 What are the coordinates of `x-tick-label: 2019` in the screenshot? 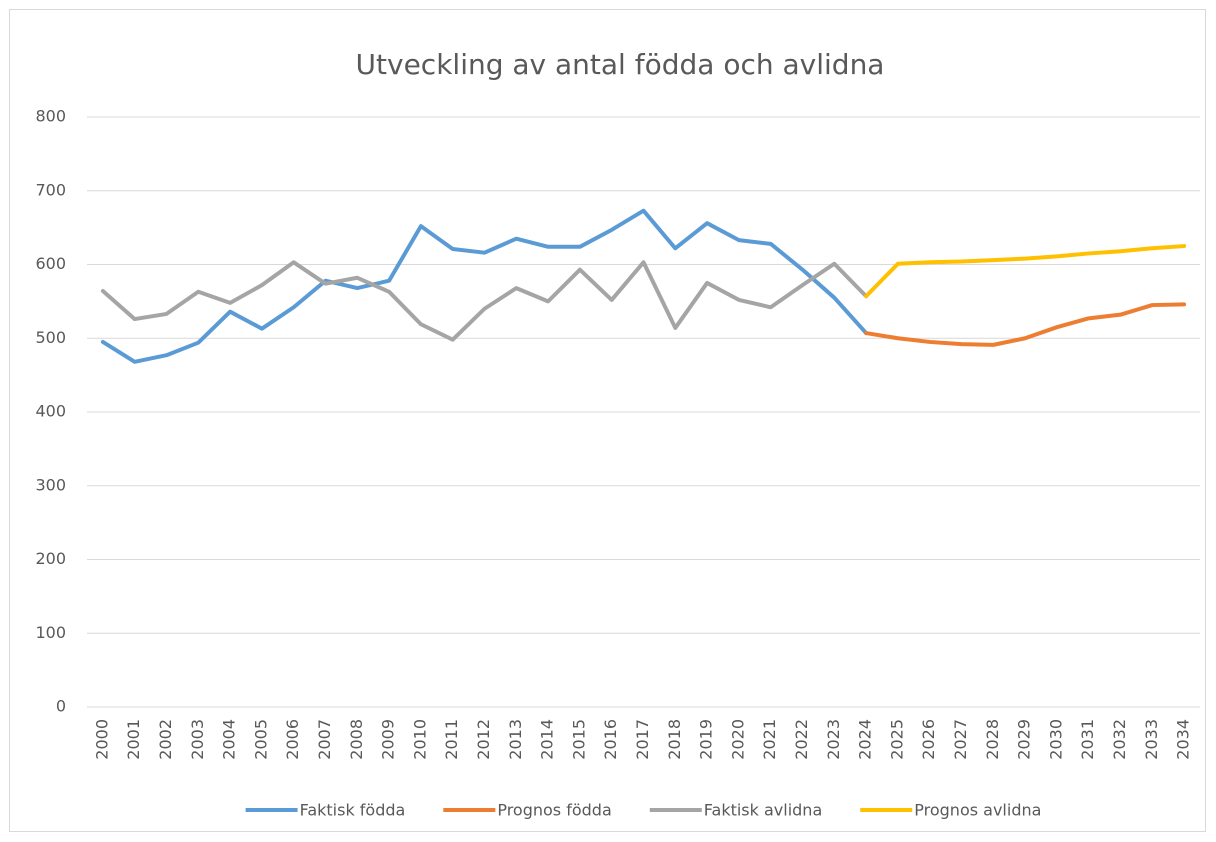 It's located at (706, 739).